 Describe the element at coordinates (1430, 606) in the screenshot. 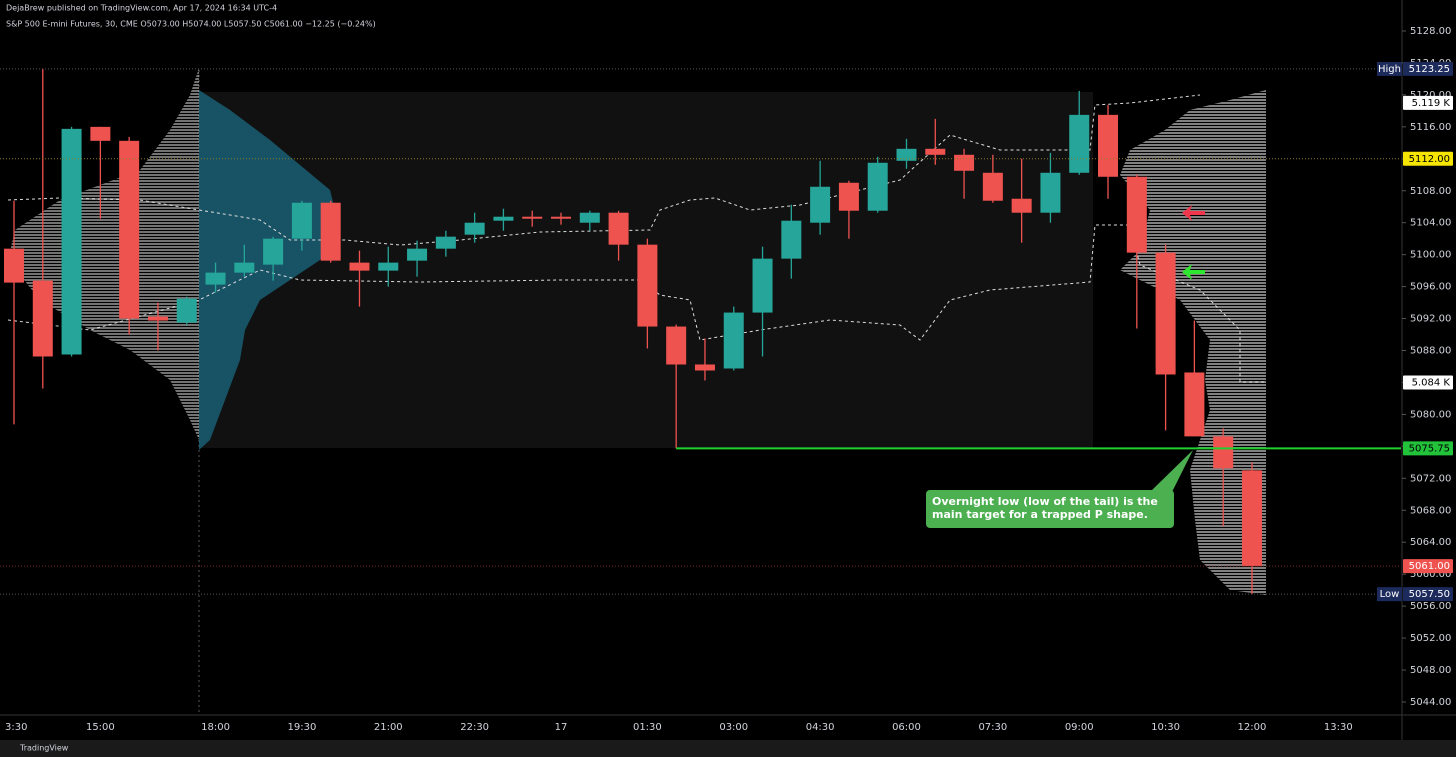

I see `y-tick-label: 5056.00` at that location.